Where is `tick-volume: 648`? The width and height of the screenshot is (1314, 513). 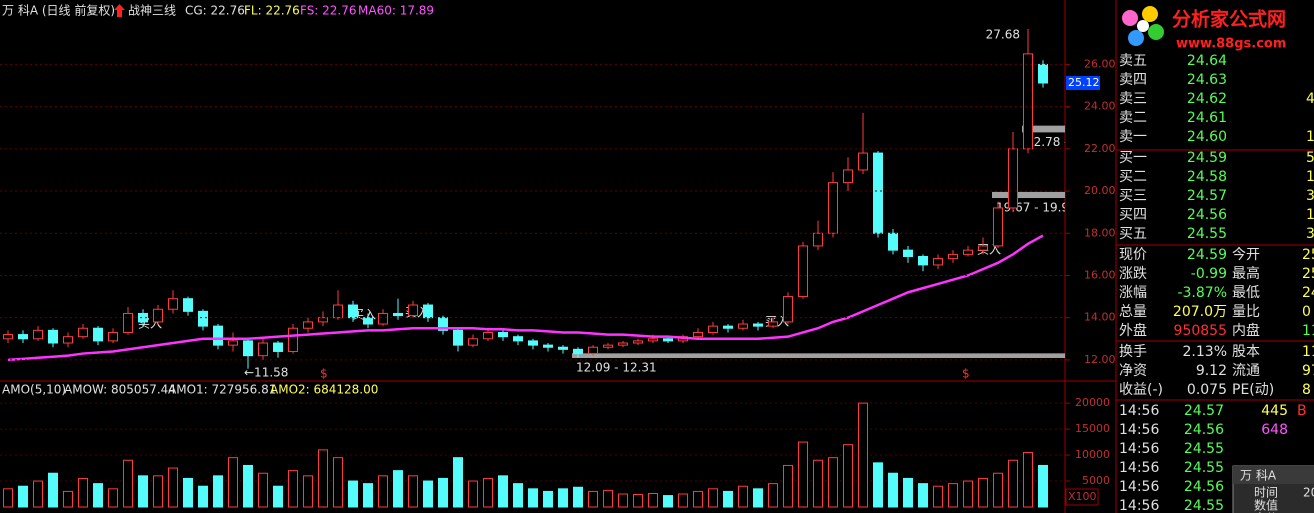
tick-volume: 648 is located at coordinates (1274, 430).